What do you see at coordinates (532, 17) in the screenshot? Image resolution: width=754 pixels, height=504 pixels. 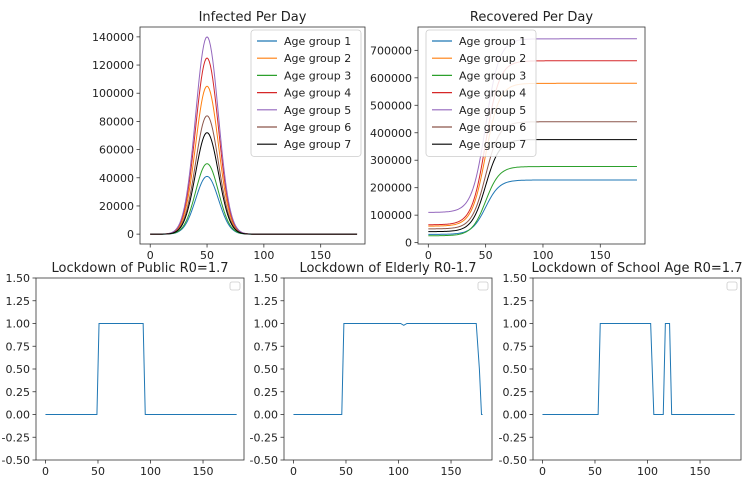 I see `chart-title: Recovered Per Day` at bounding box center [532, 17].